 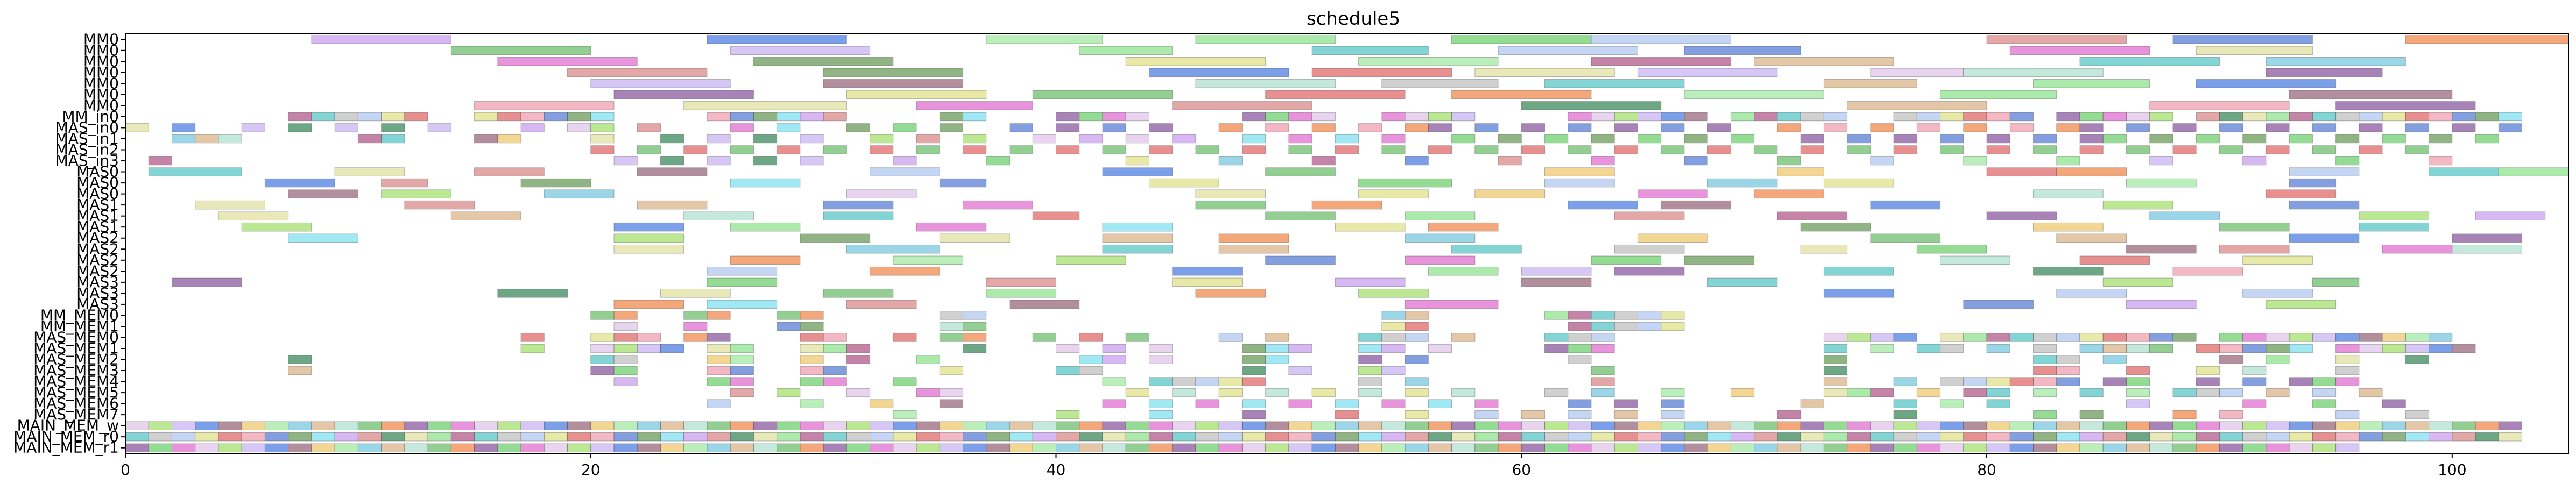 What do you see at coordinates (101, 50) in the screenshot?
I see `y-tick-label: MM0` at bounding box center [101, 50].